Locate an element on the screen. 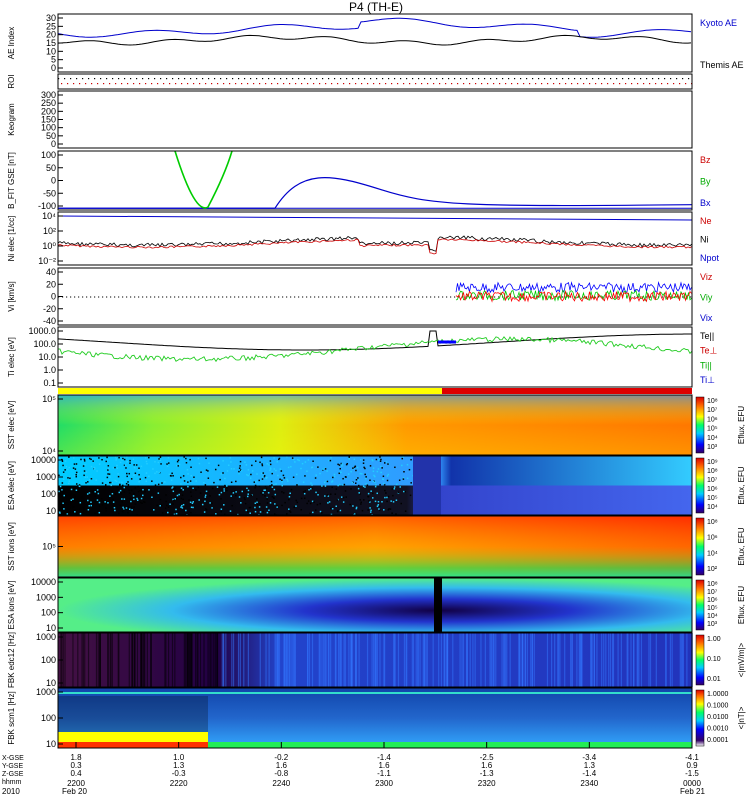 This screenshot has height=800, width=750. te-par-line is located at coordinates (374, 340).